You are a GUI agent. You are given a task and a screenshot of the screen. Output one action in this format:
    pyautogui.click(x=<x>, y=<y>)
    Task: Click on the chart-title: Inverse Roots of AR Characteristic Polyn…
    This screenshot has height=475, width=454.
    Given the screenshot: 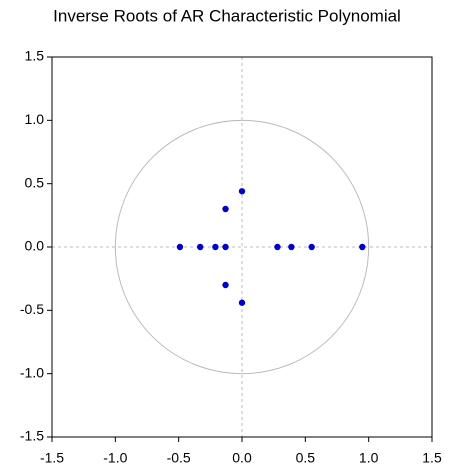 What is the action you would take?
    pyautogui.click(x=227, y=15)
    